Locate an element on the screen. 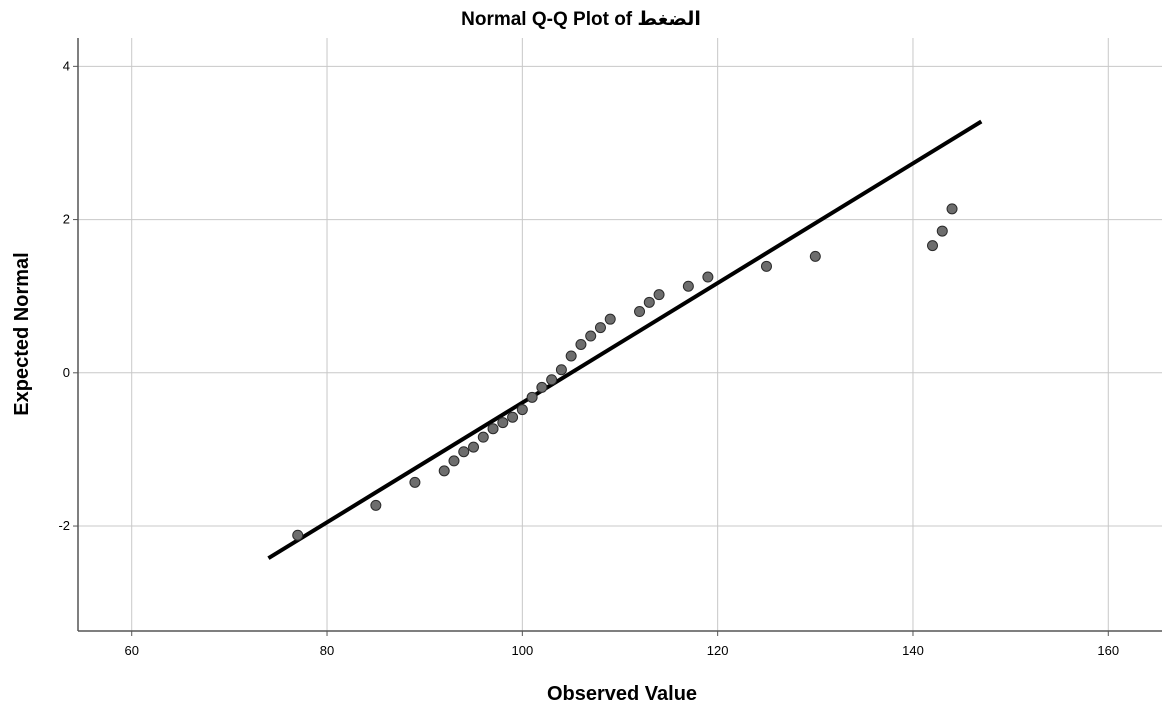 The width and height of the screenshot is (1162, 709). x-tick-label: 80 is located at coordinates (327, 650).